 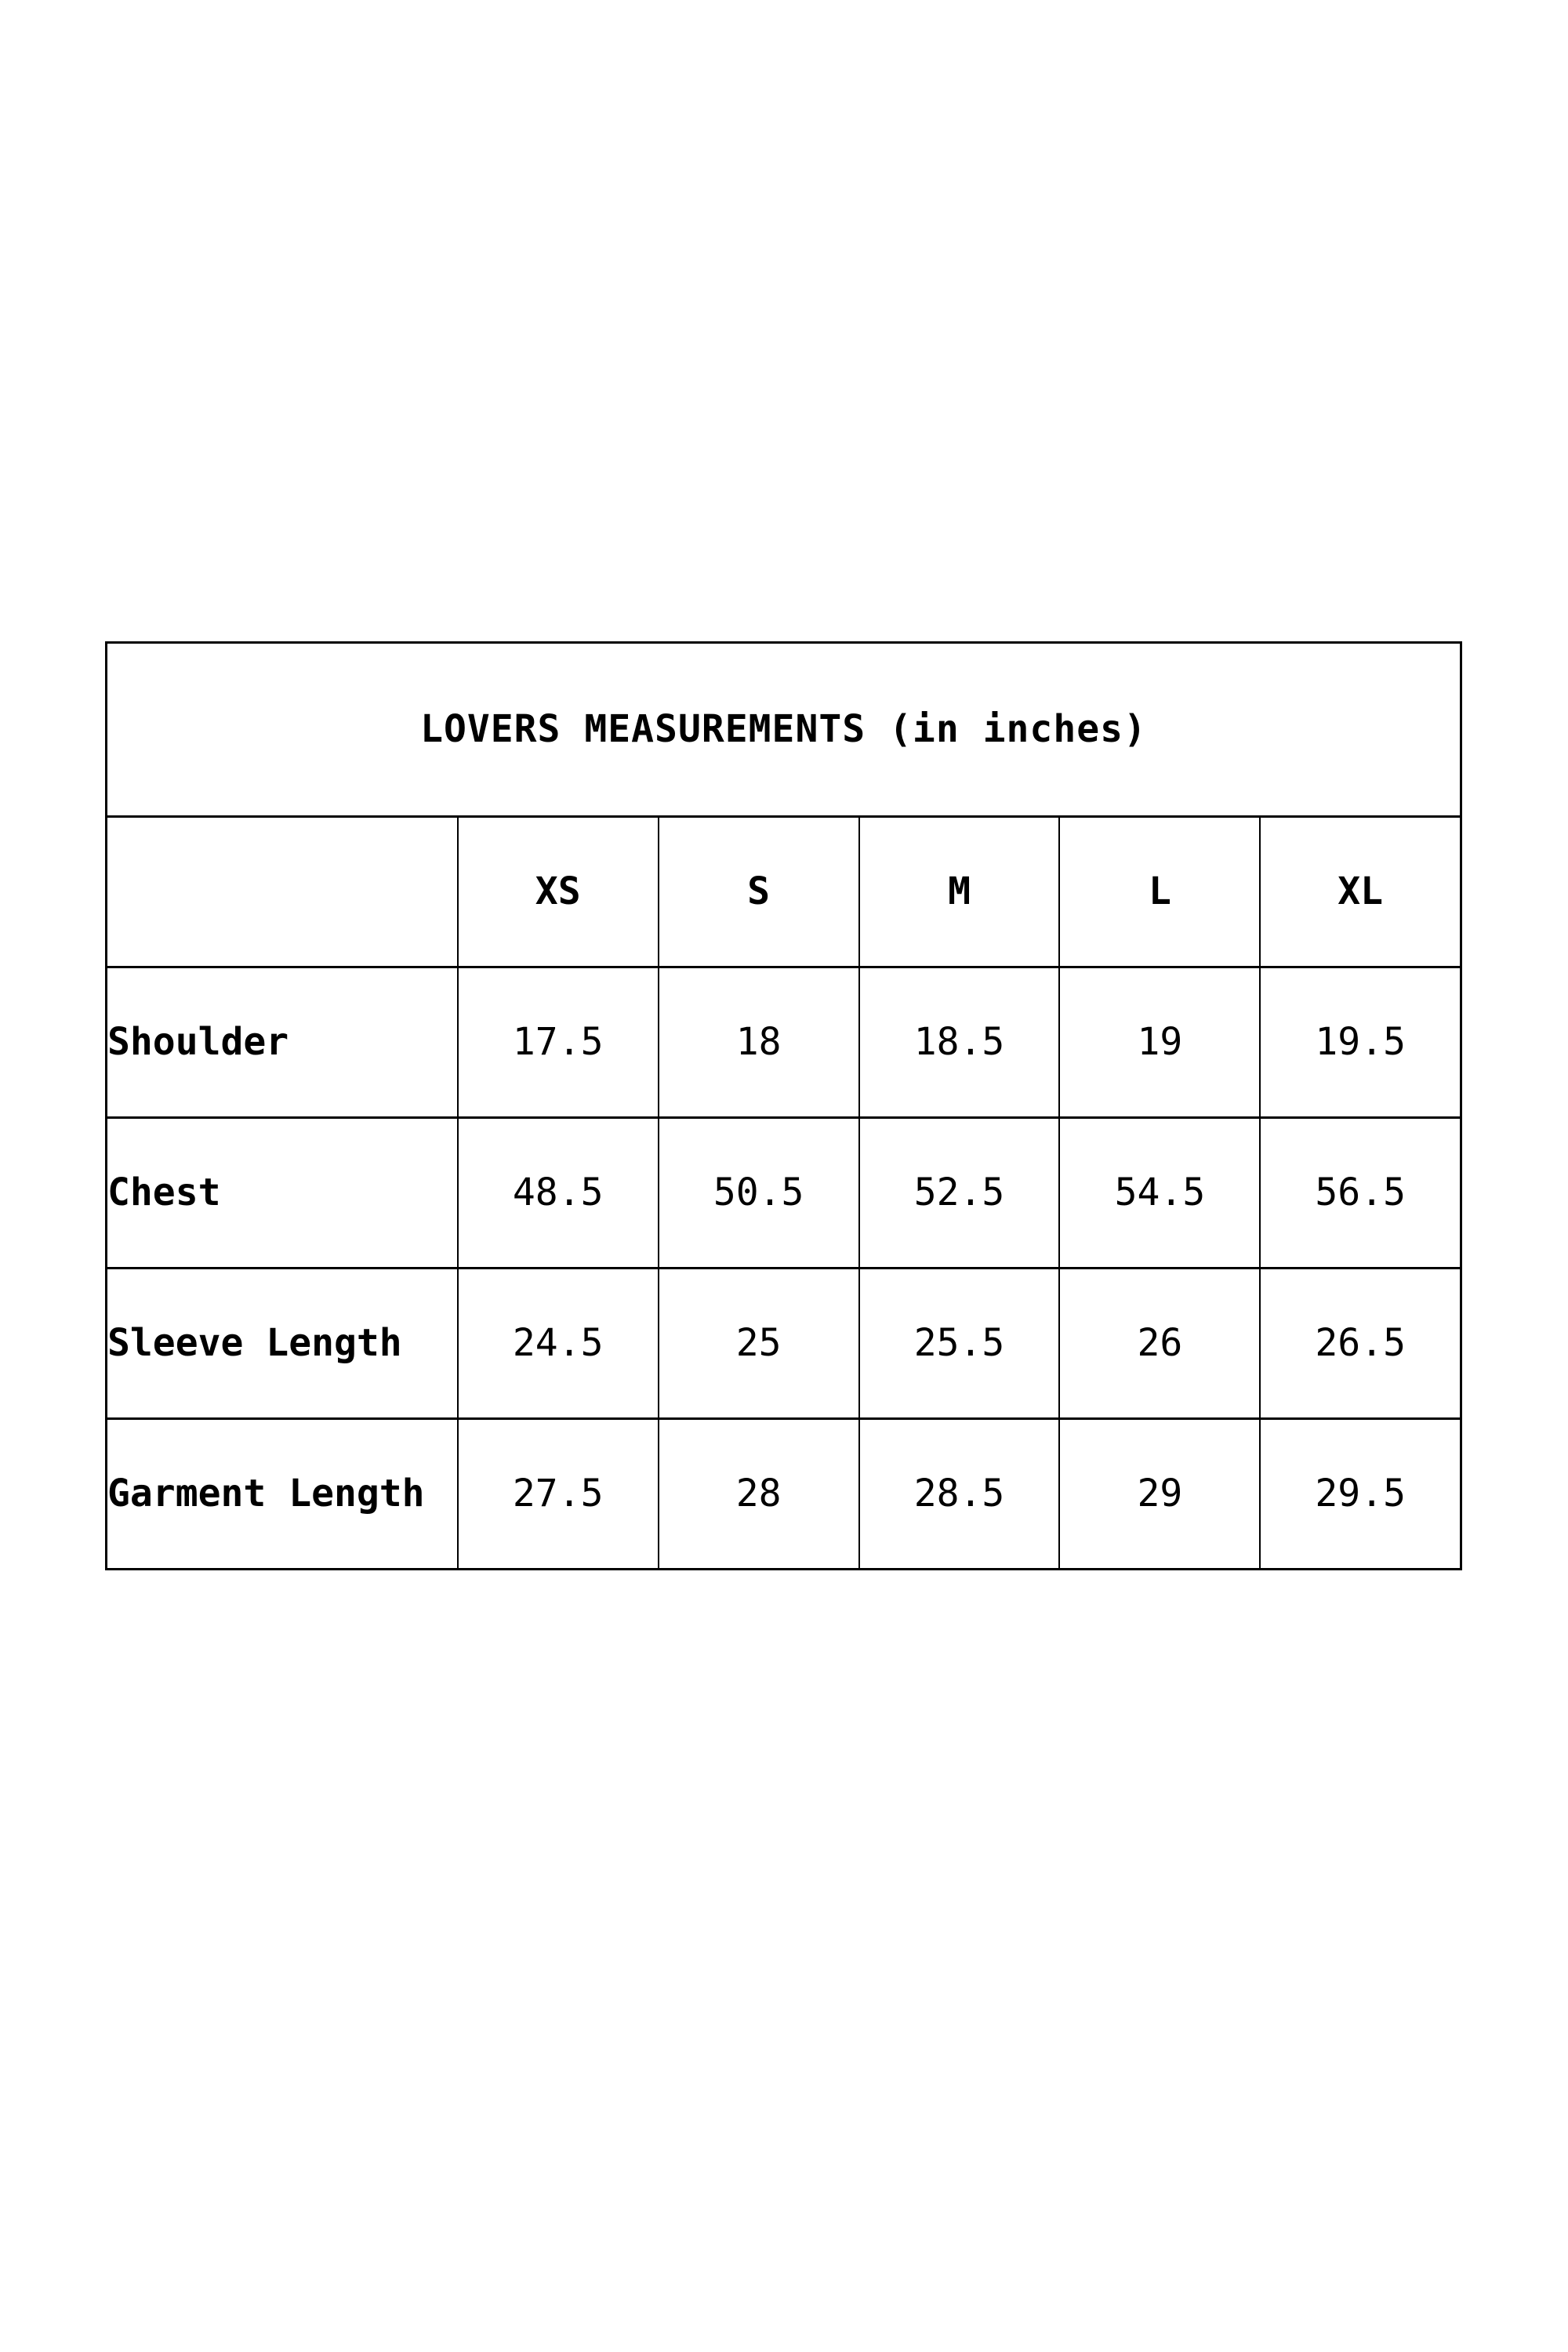 What do you see at coordinates (282, 891) in the screenshot?
I see `column-header-empty` at bounding box center [282, 891].